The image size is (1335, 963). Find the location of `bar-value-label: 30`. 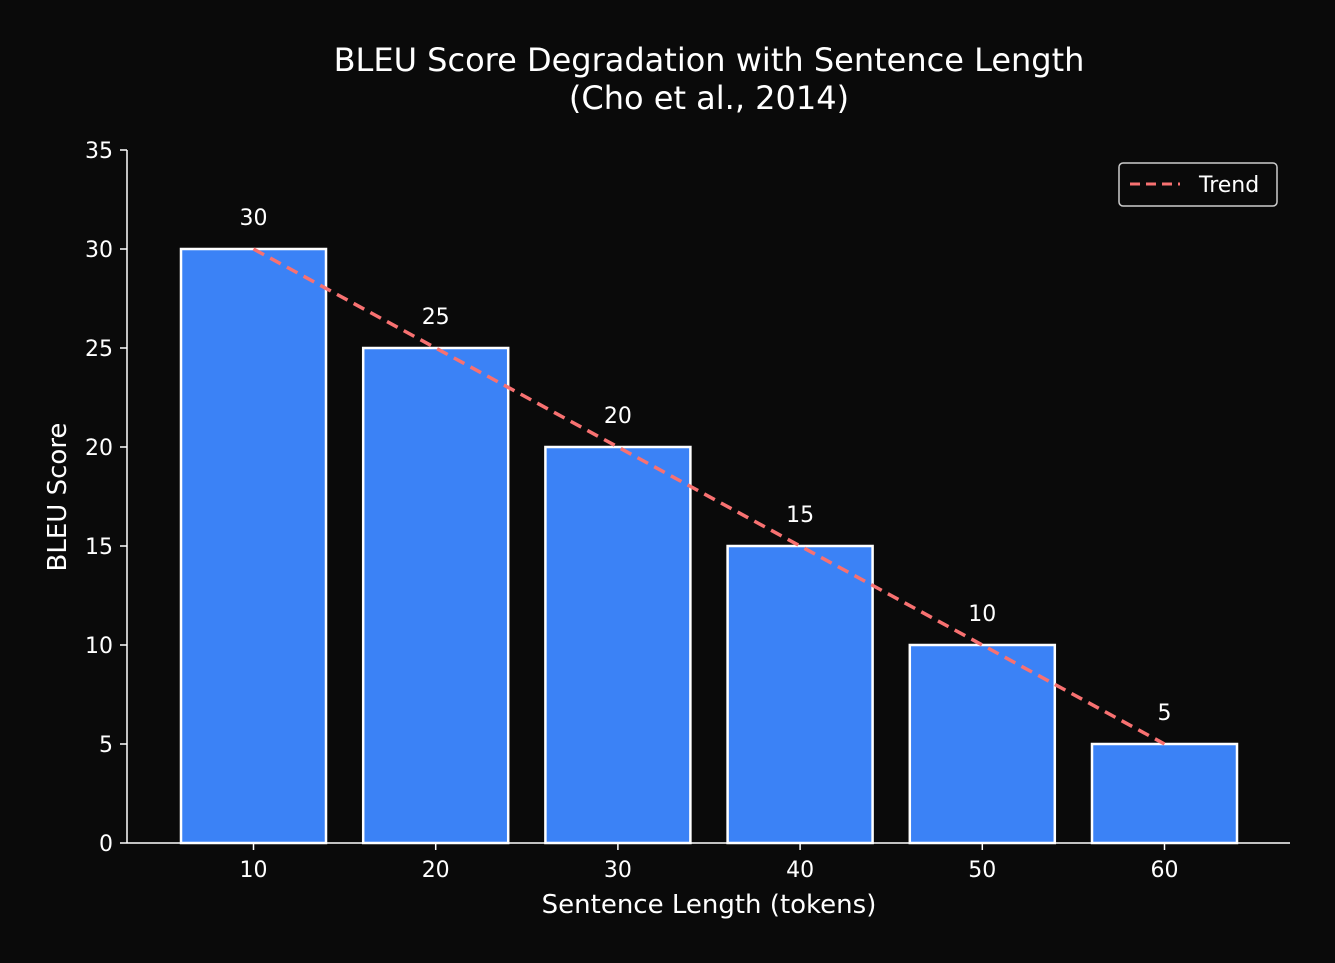

bar-value-label: 30 is located at coordinates (254, 218).